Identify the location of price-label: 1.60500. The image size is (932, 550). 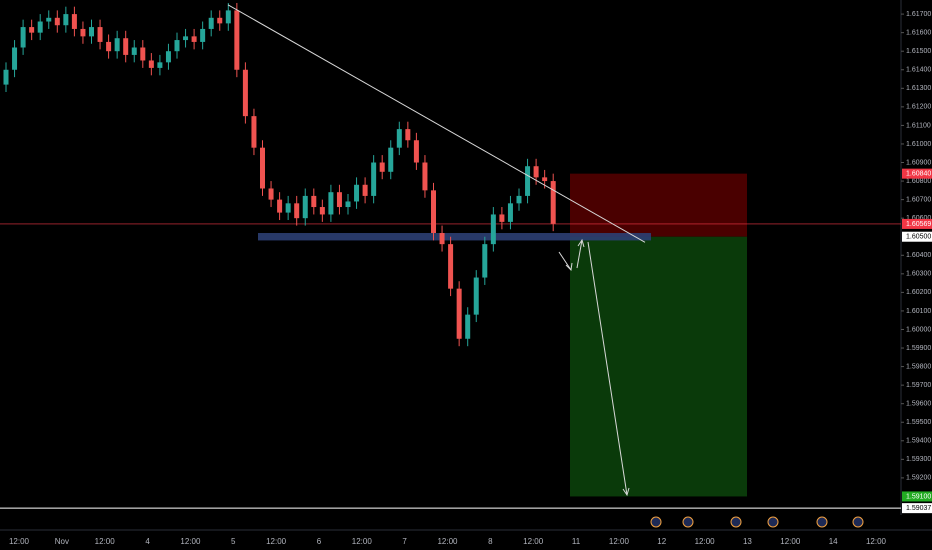
(918, 237).